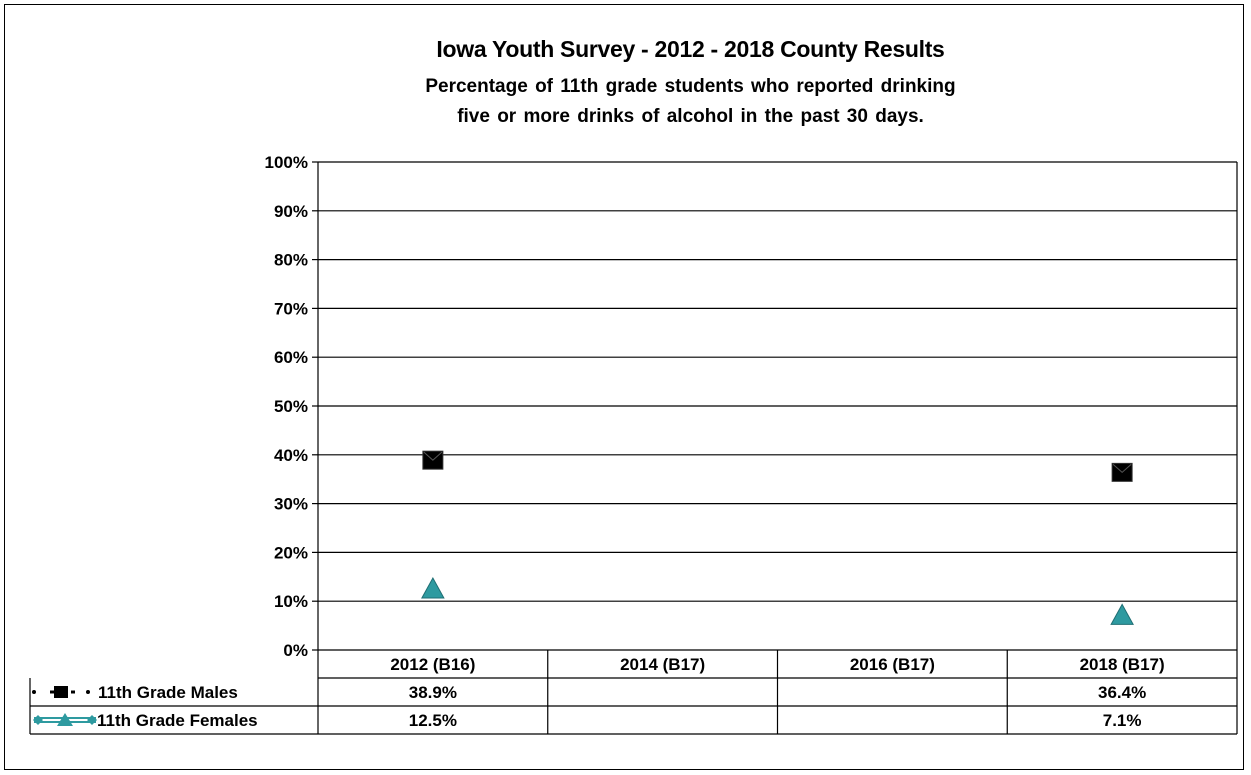 The width and height of the screenshot is (1251, 775). I want to click on x-category-label: 2014 (B17), so click(662, 664).